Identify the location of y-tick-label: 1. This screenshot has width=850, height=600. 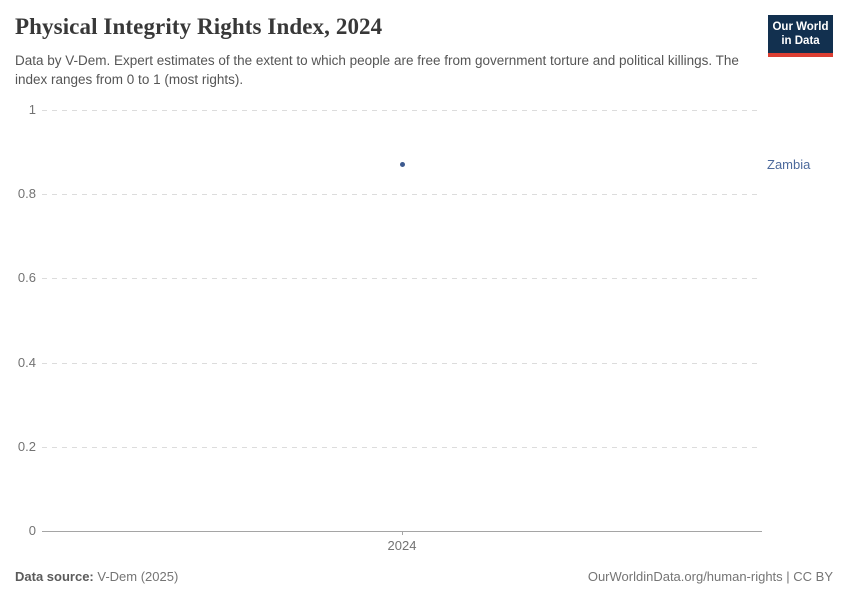
(32, 109).